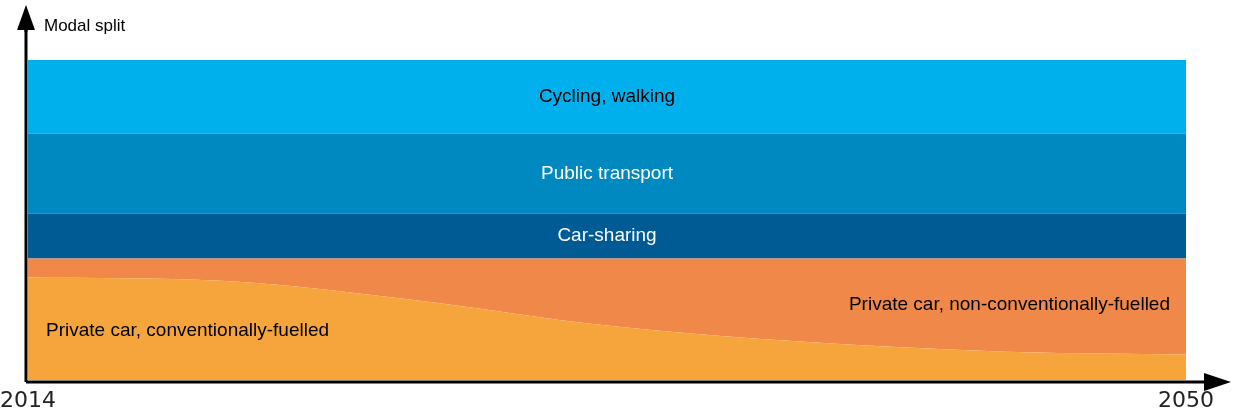 Image resolution: width=1236 pixels, height=416 pixels. What do you see at coordinates (28, 399) in the screenshot?
I see `x-tick-label: 2014` at bounding box center [28, 399].